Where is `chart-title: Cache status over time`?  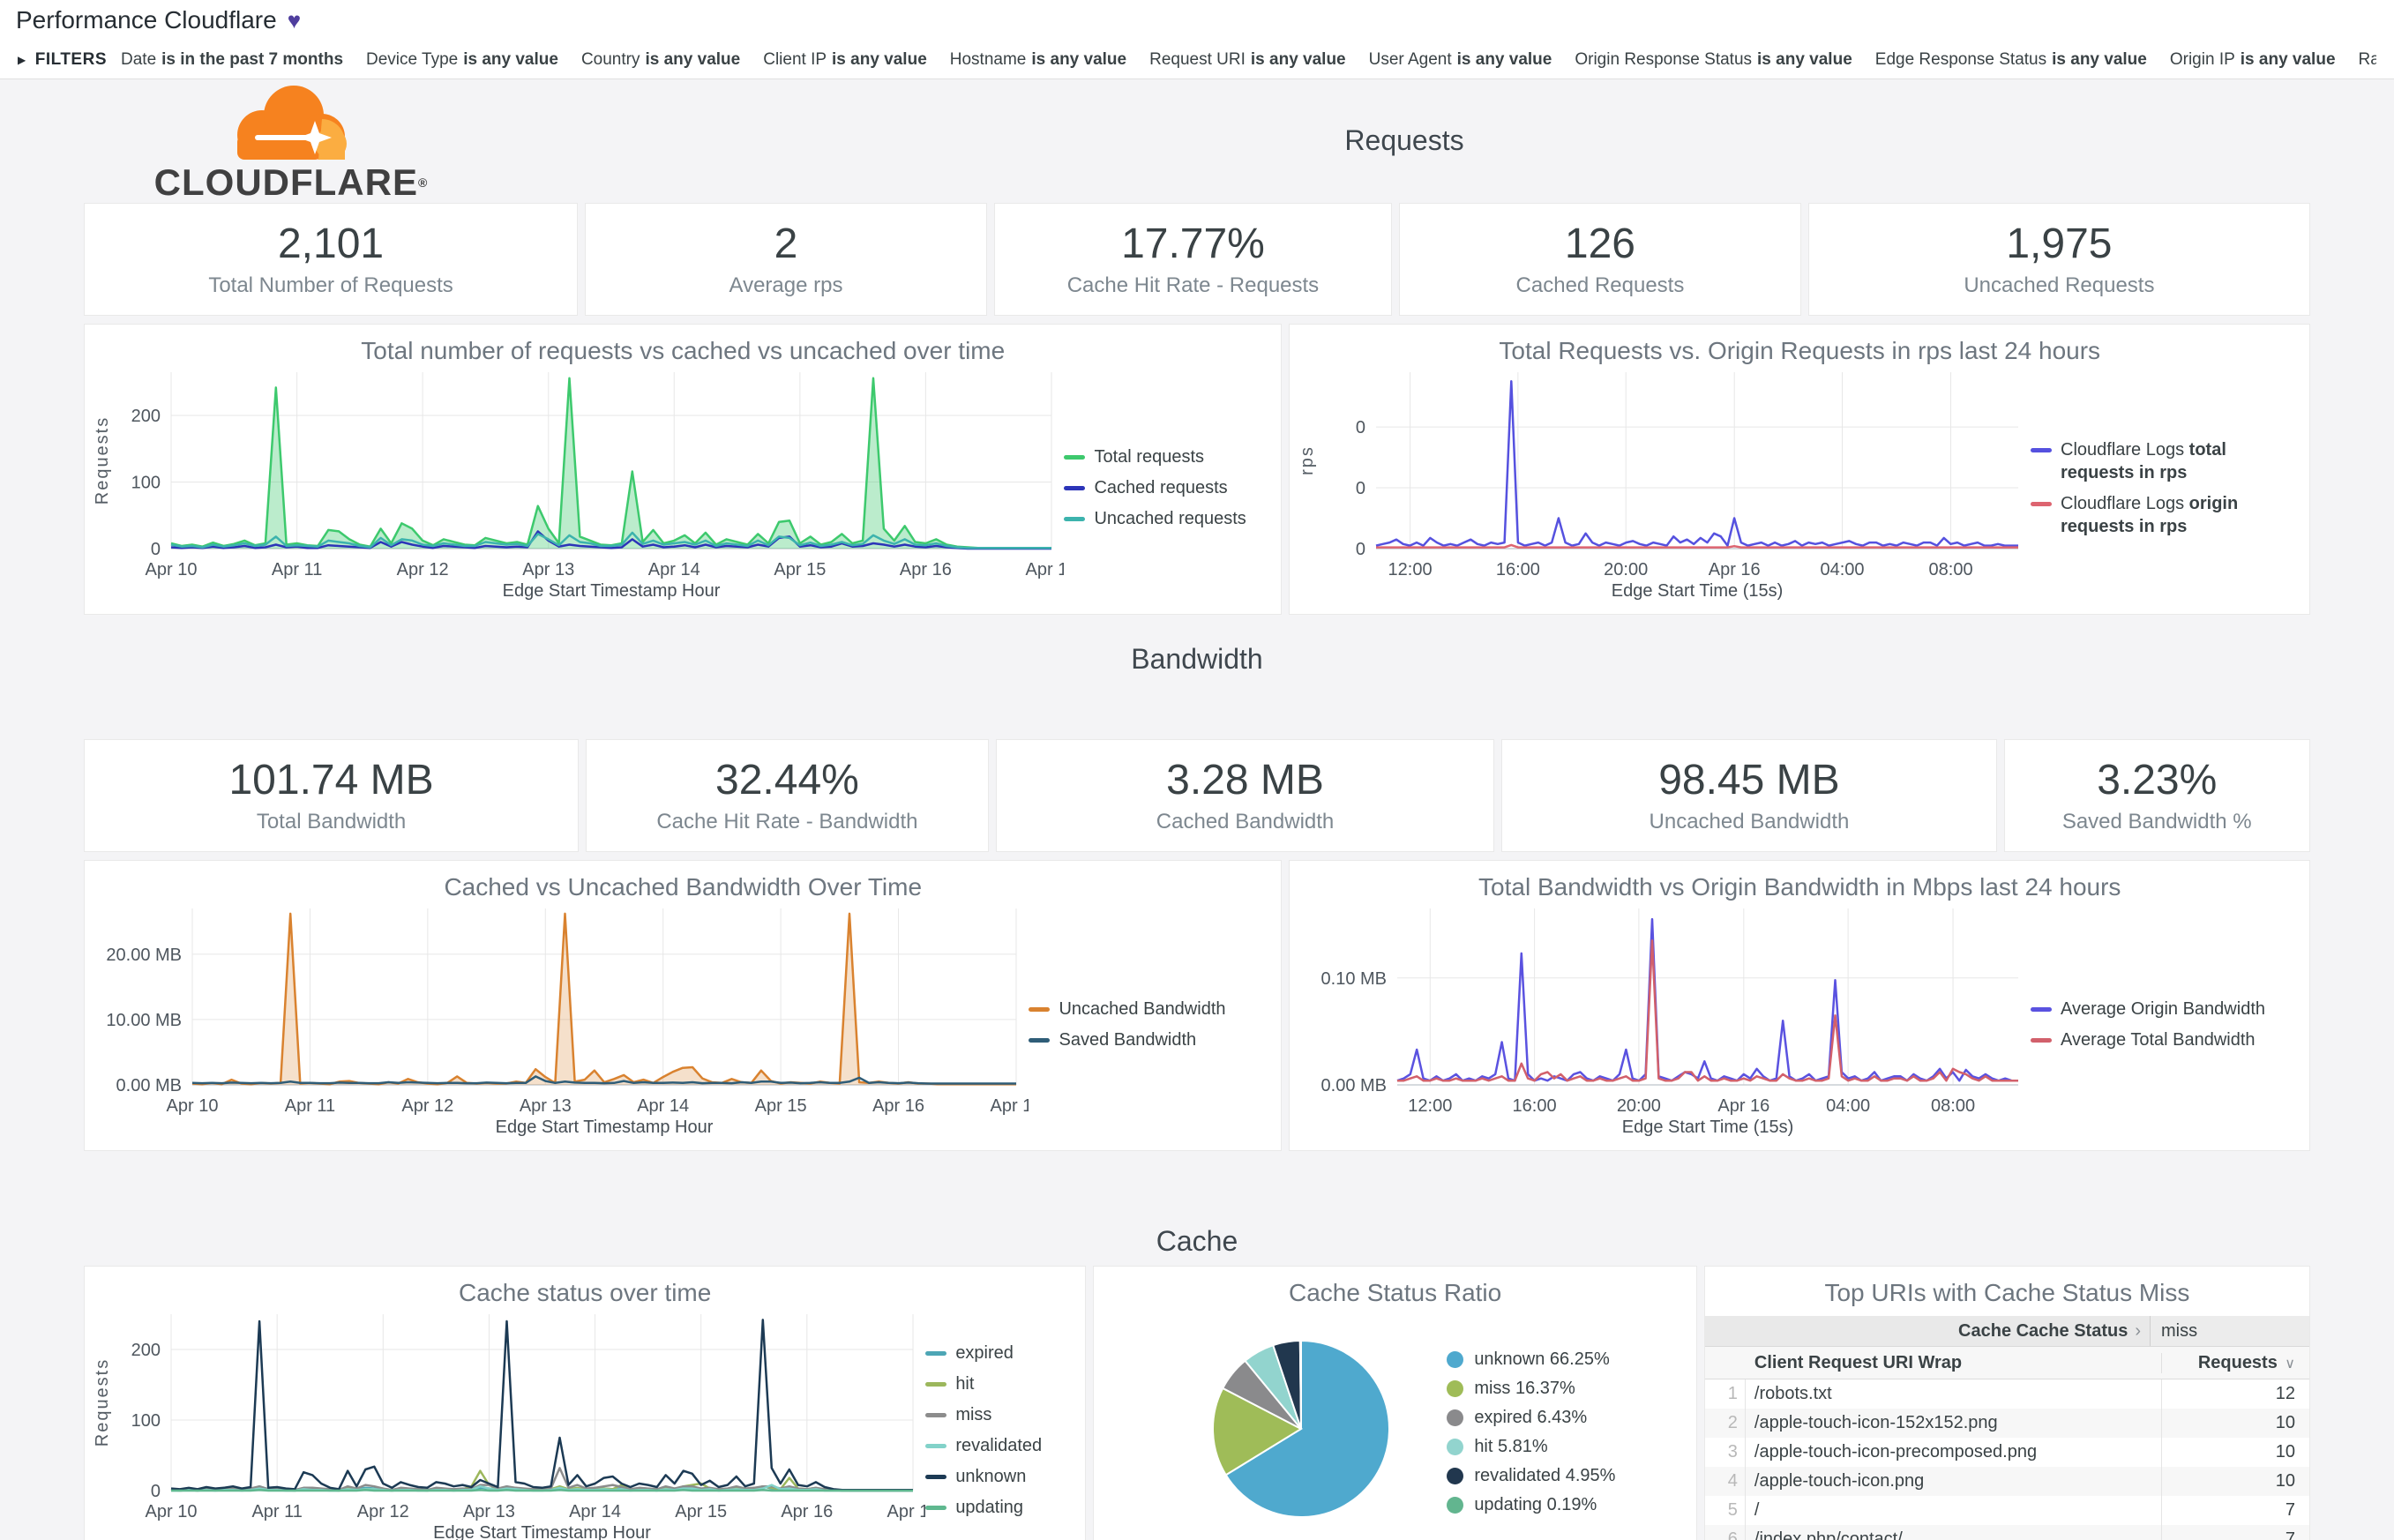
chart-title: Cache status over time is located at coordinates (585, 1292).